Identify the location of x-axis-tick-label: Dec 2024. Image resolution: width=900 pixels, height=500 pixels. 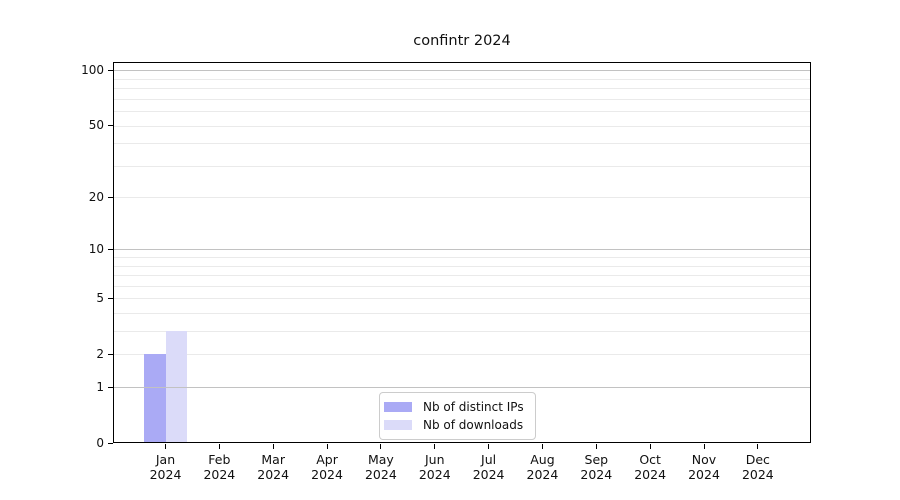
(758, 467).